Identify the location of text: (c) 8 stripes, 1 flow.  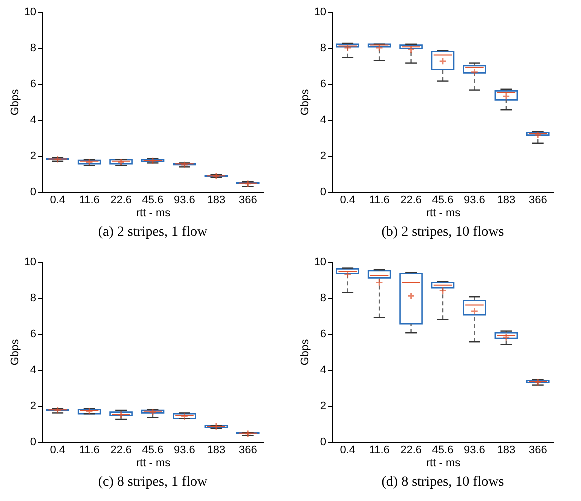
(153, 482).